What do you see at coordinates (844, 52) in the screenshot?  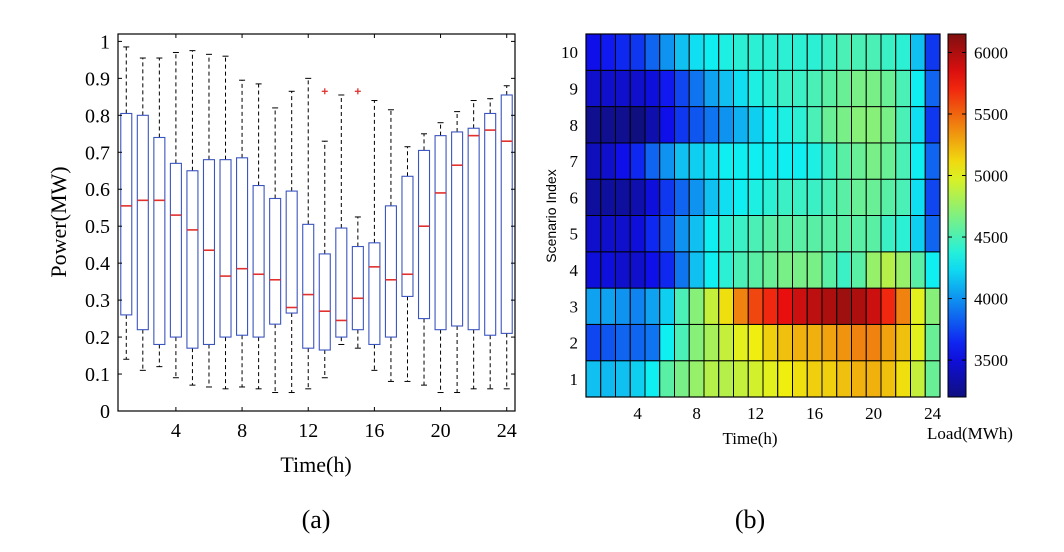 I see `heatmap-cell-s10-h18` at bounding box center [844, 52].